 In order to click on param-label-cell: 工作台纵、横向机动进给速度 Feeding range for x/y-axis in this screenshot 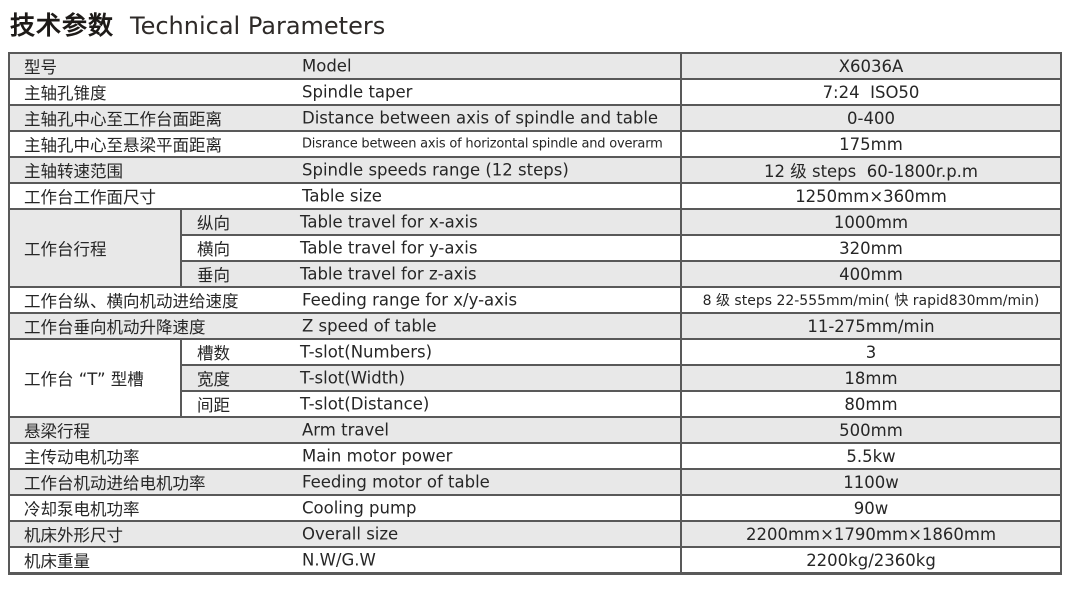, I will do `click(345, 299)`.